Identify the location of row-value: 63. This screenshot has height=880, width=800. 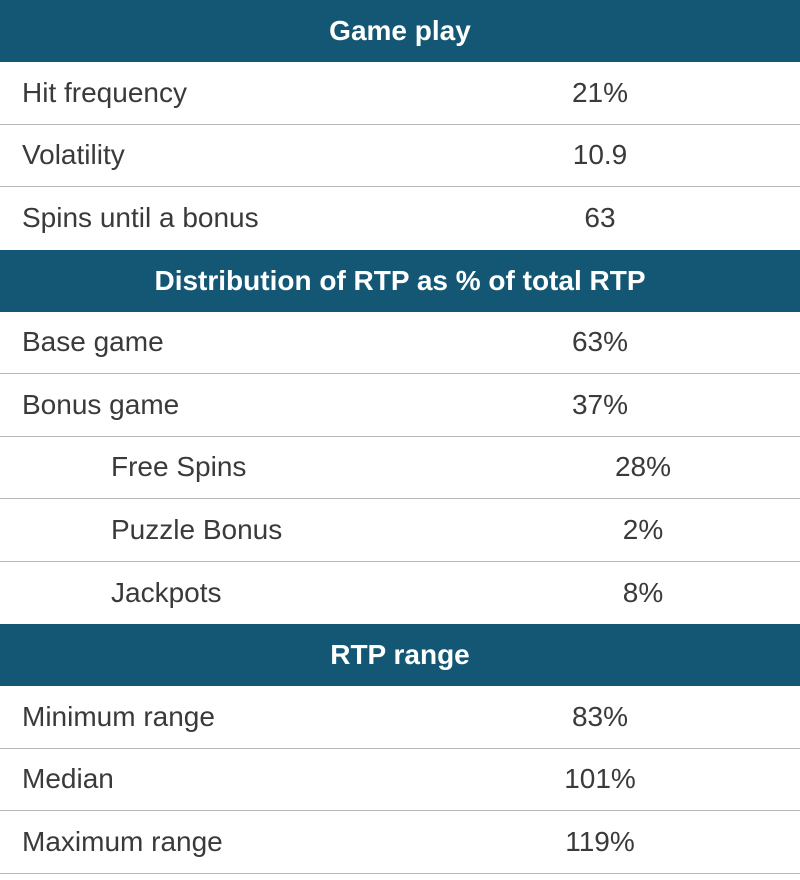
(600, 218).